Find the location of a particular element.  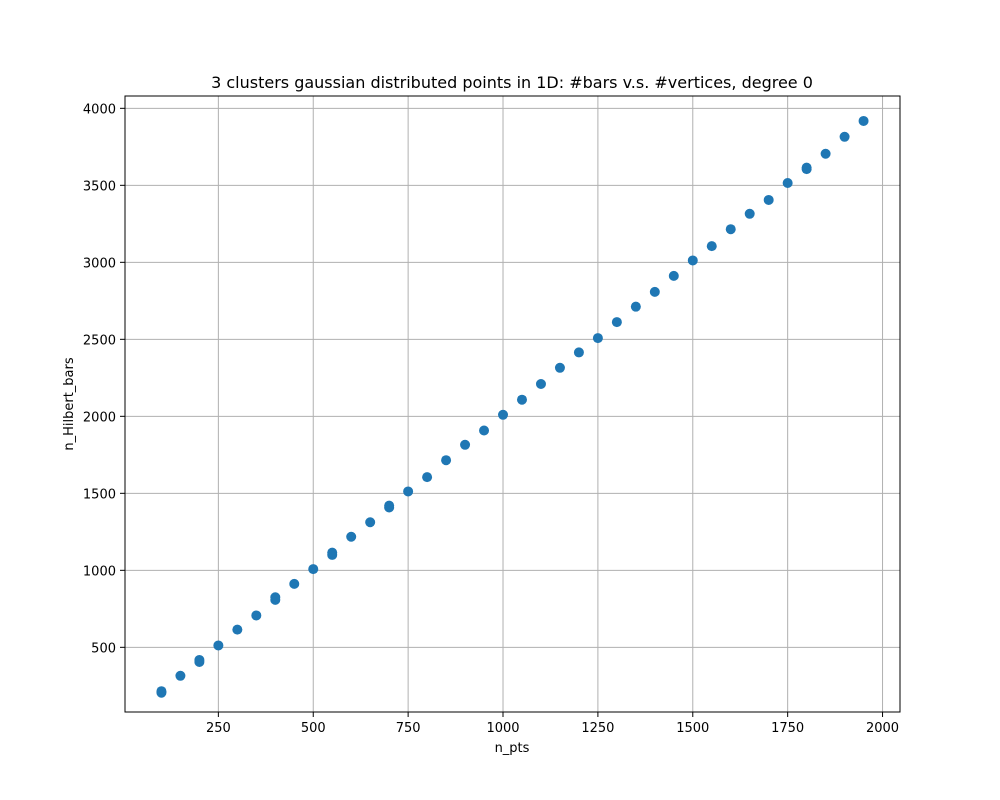

y-tick-label: 1500 is located at coordinates (99, 494).